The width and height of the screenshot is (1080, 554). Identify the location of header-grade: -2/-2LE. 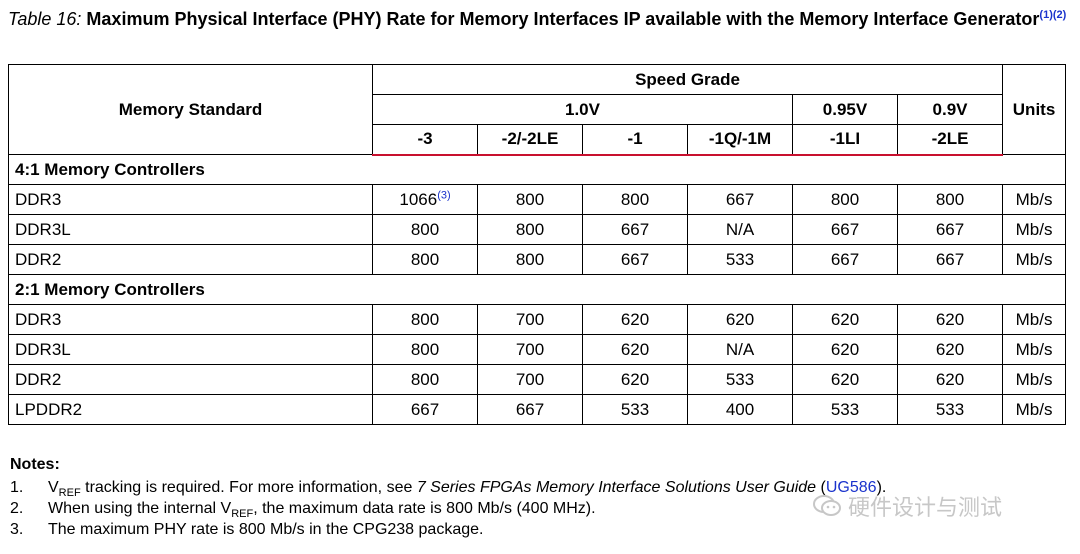
(530, 140).